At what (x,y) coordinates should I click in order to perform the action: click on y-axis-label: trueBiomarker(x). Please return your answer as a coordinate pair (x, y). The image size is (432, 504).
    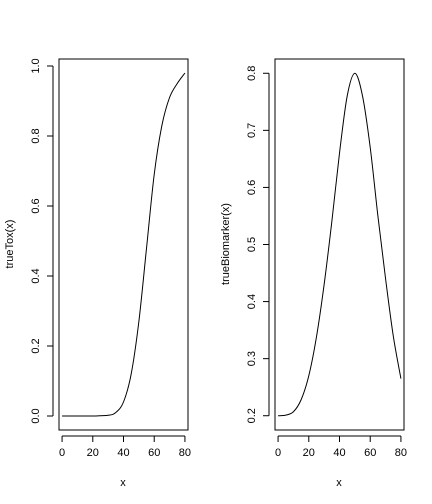
    Looking at the image, I should click on (226, 244).